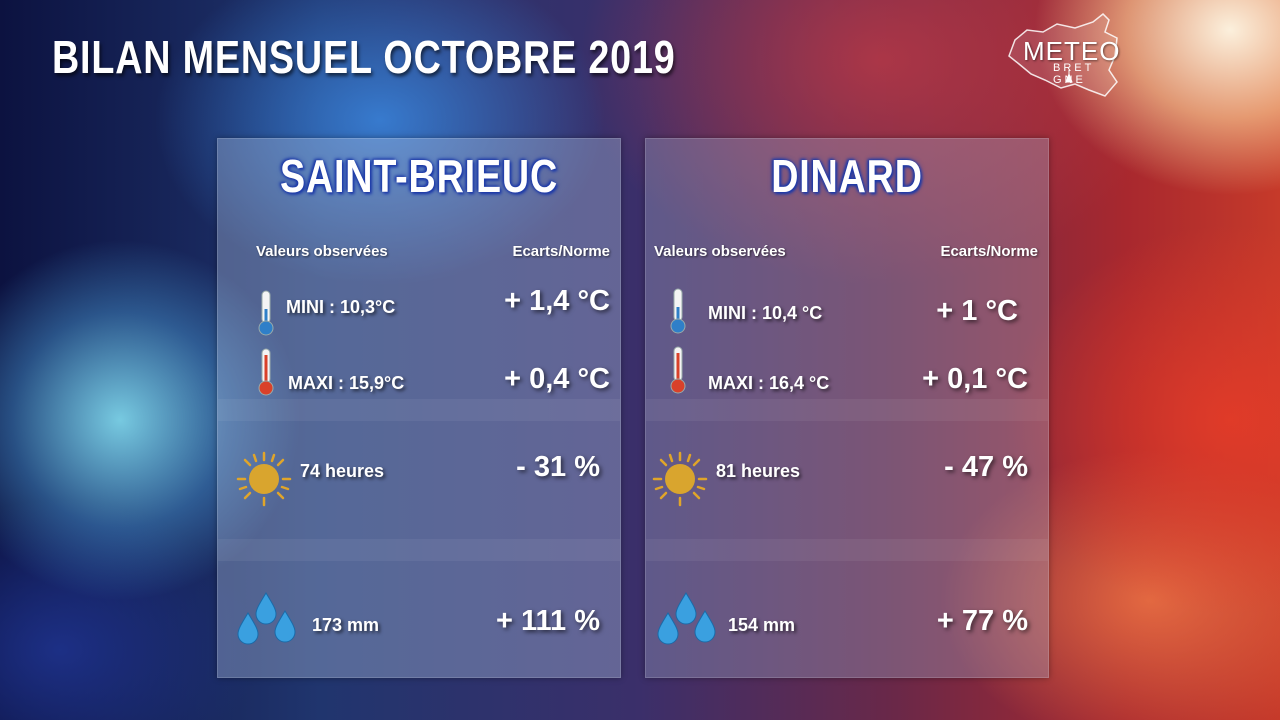  Describe the element at coordinates (765, 313) in the screenshot. I see `mini-value: MINI : 10,4 °C` at that location.